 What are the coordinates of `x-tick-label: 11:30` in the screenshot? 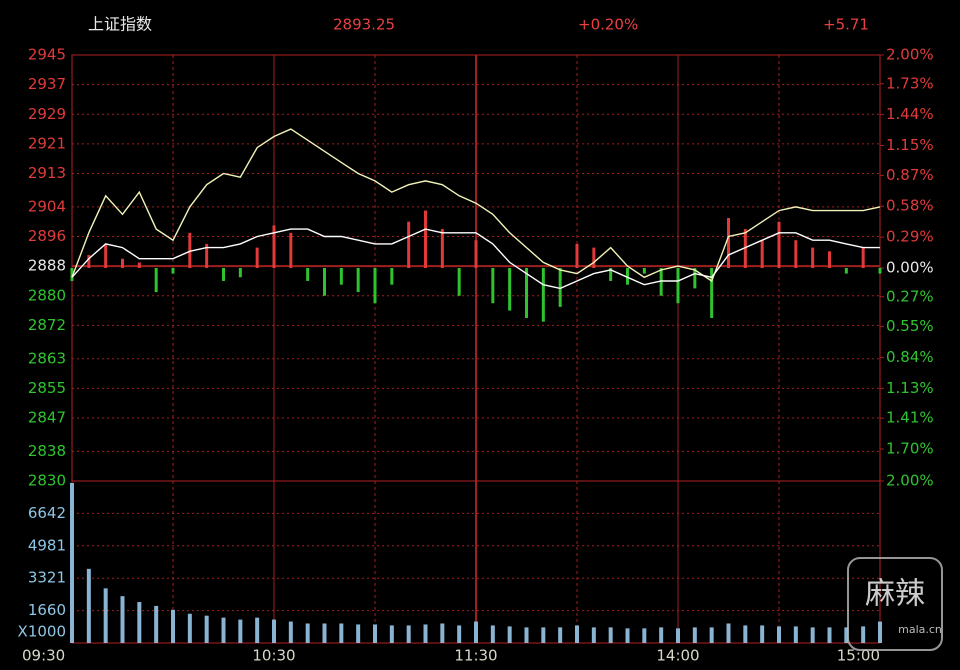 It's located at (475, 656).